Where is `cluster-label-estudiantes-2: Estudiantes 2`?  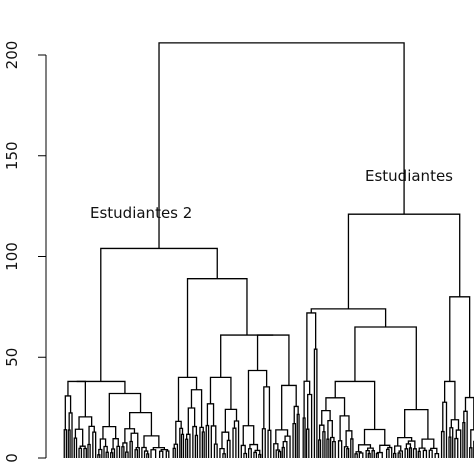
cluster-label-estudiantes-2: Estudiantes 2 is located at coordinates (141, 213).